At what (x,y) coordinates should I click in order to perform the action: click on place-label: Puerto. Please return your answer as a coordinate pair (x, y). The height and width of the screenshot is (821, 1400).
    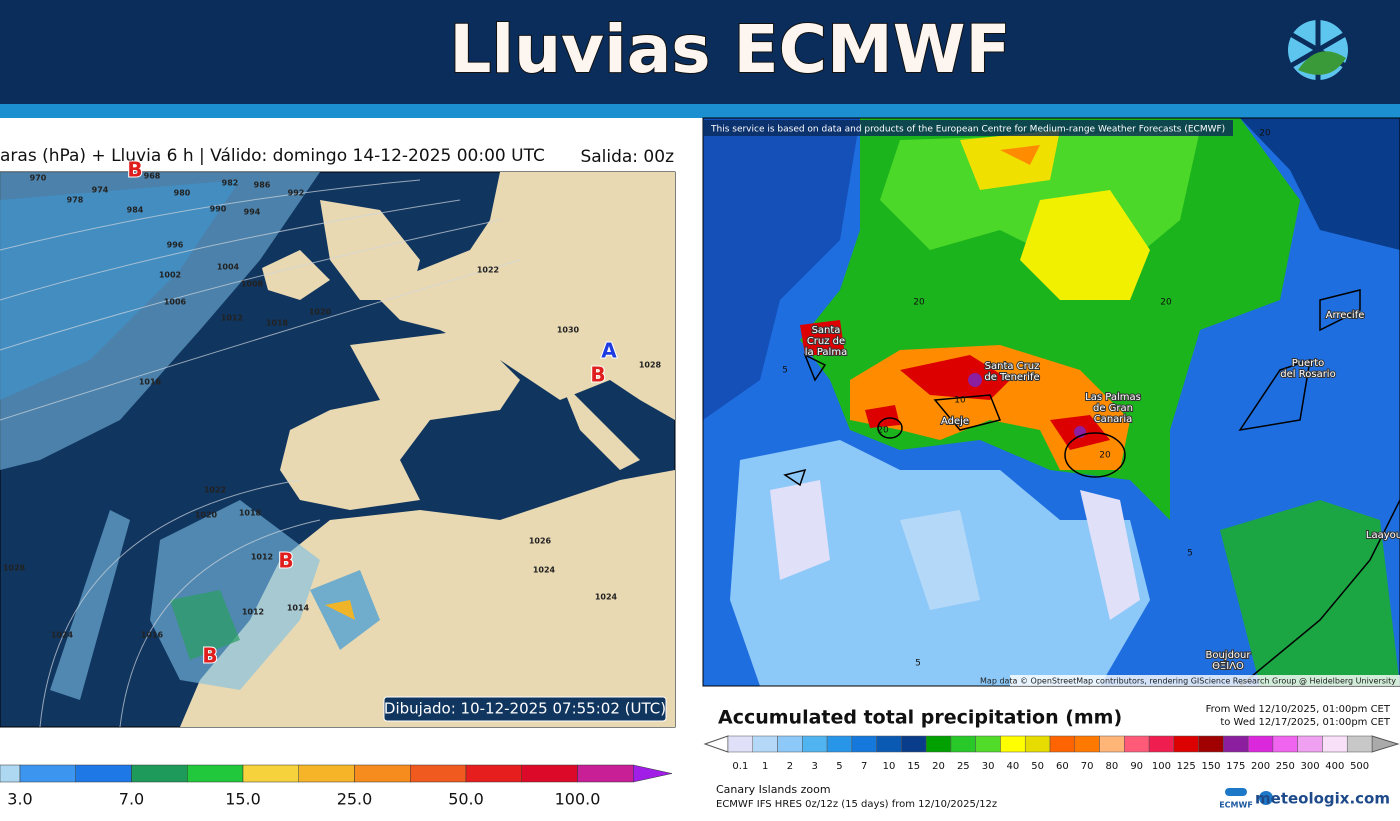
    Looking at the image, I should click on (1308, 363).